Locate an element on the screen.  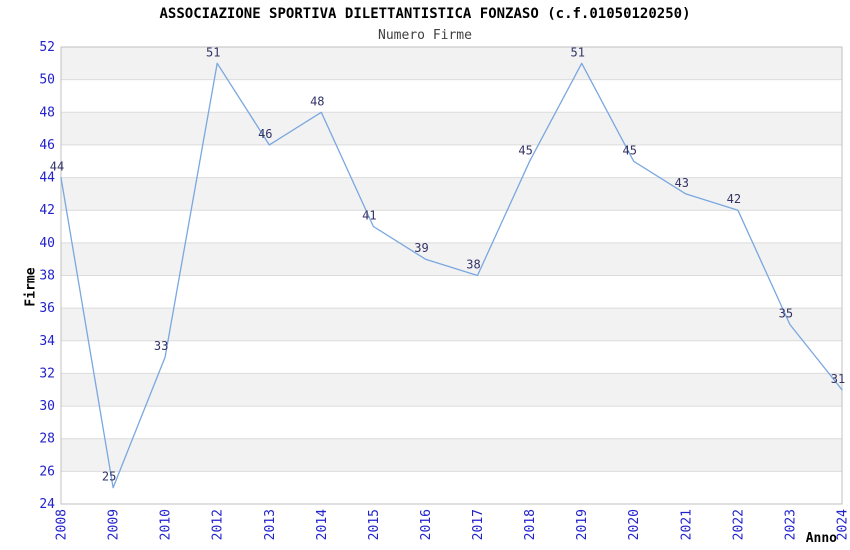
data-point-label: 44 is located at coordinates (57, 167).